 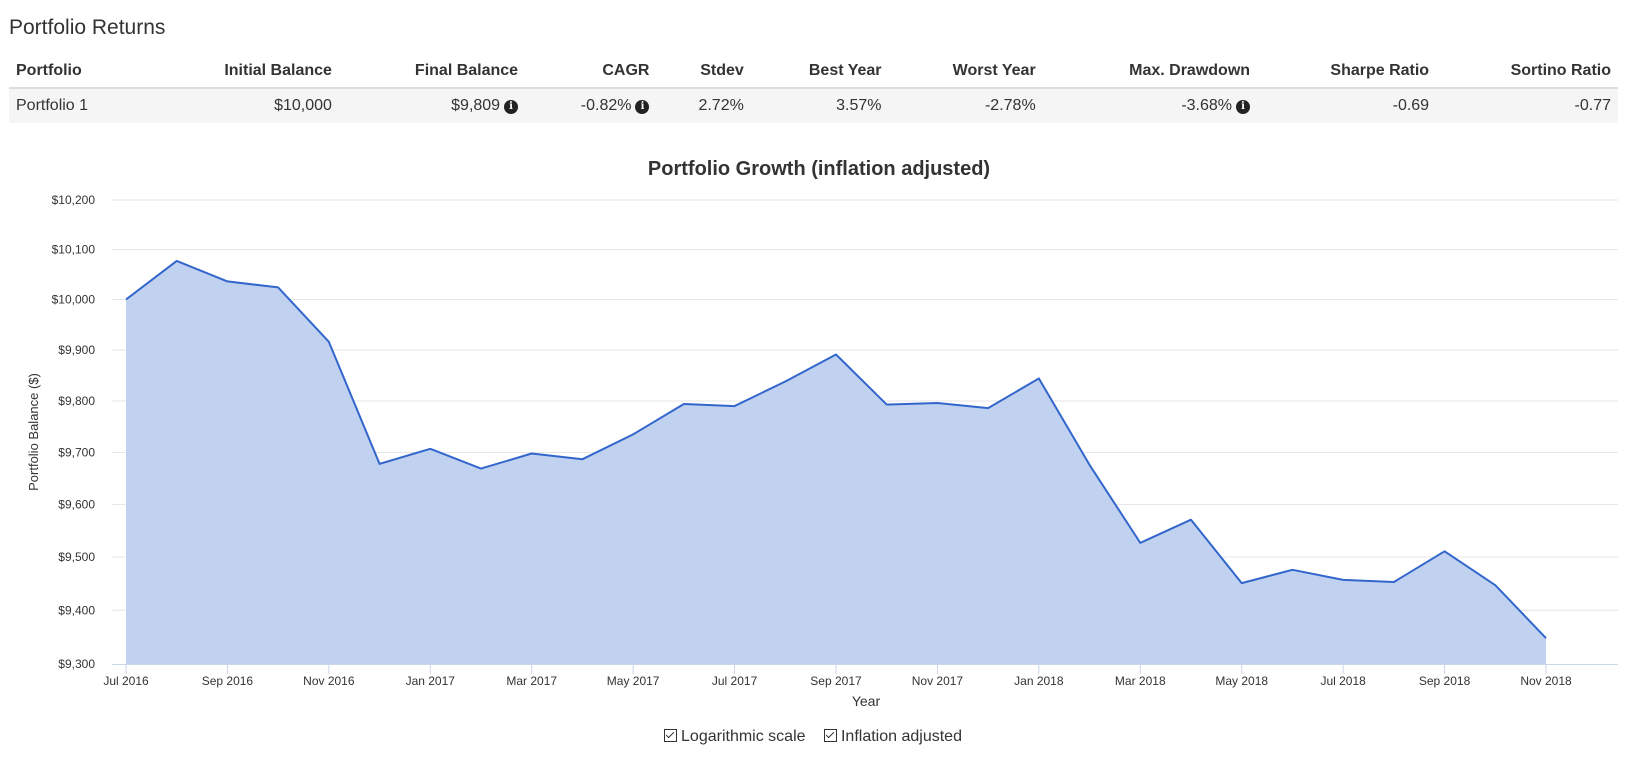 I want to click on cell-cagr-wrap: -0.82% i, so click(x=591, y=105).